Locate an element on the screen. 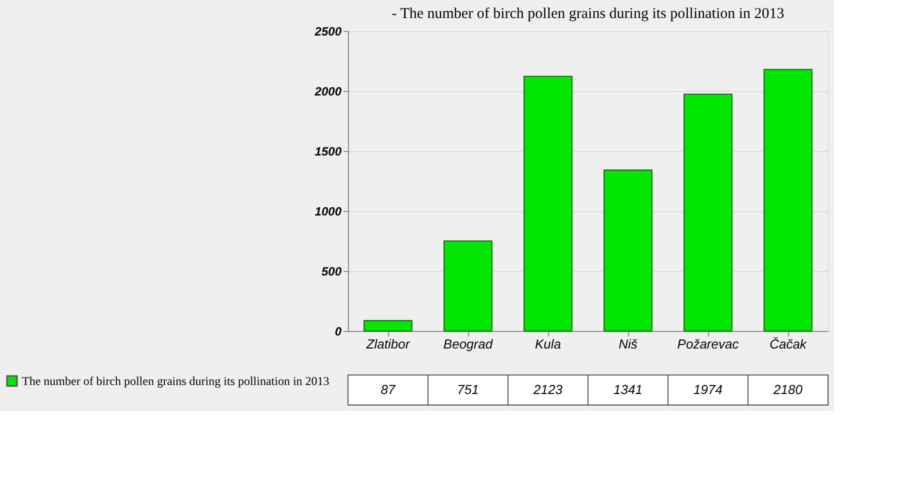 The width and height of the screenshot is (912, 499). chart-title: - The number of birch pollen grains during its pollination in 2013 is located at coordinates (588, 14).